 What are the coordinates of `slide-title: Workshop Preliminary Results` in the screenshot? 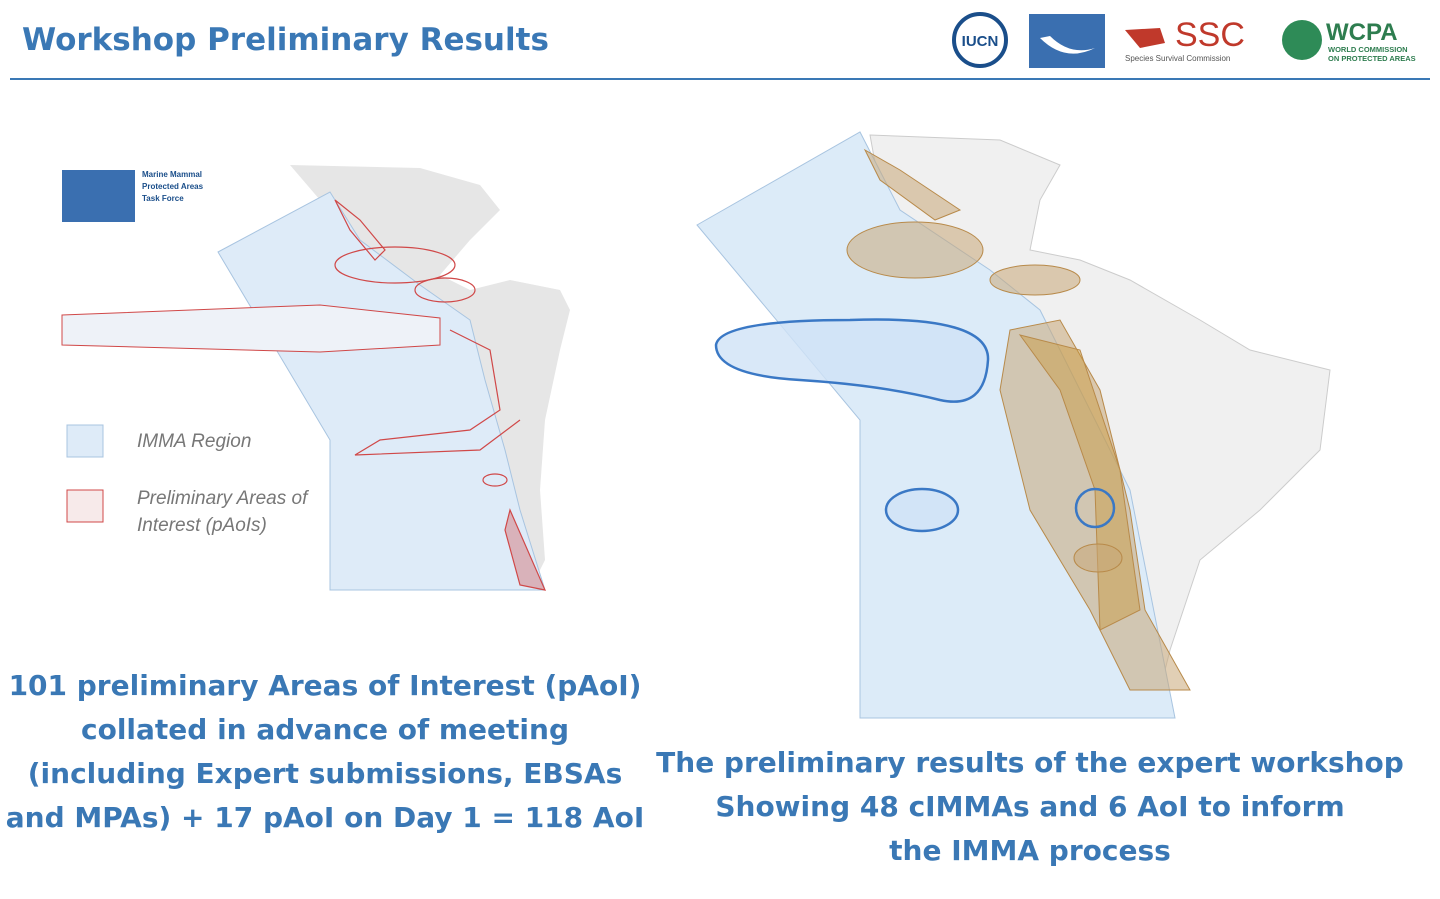 It's located at (285, 40).